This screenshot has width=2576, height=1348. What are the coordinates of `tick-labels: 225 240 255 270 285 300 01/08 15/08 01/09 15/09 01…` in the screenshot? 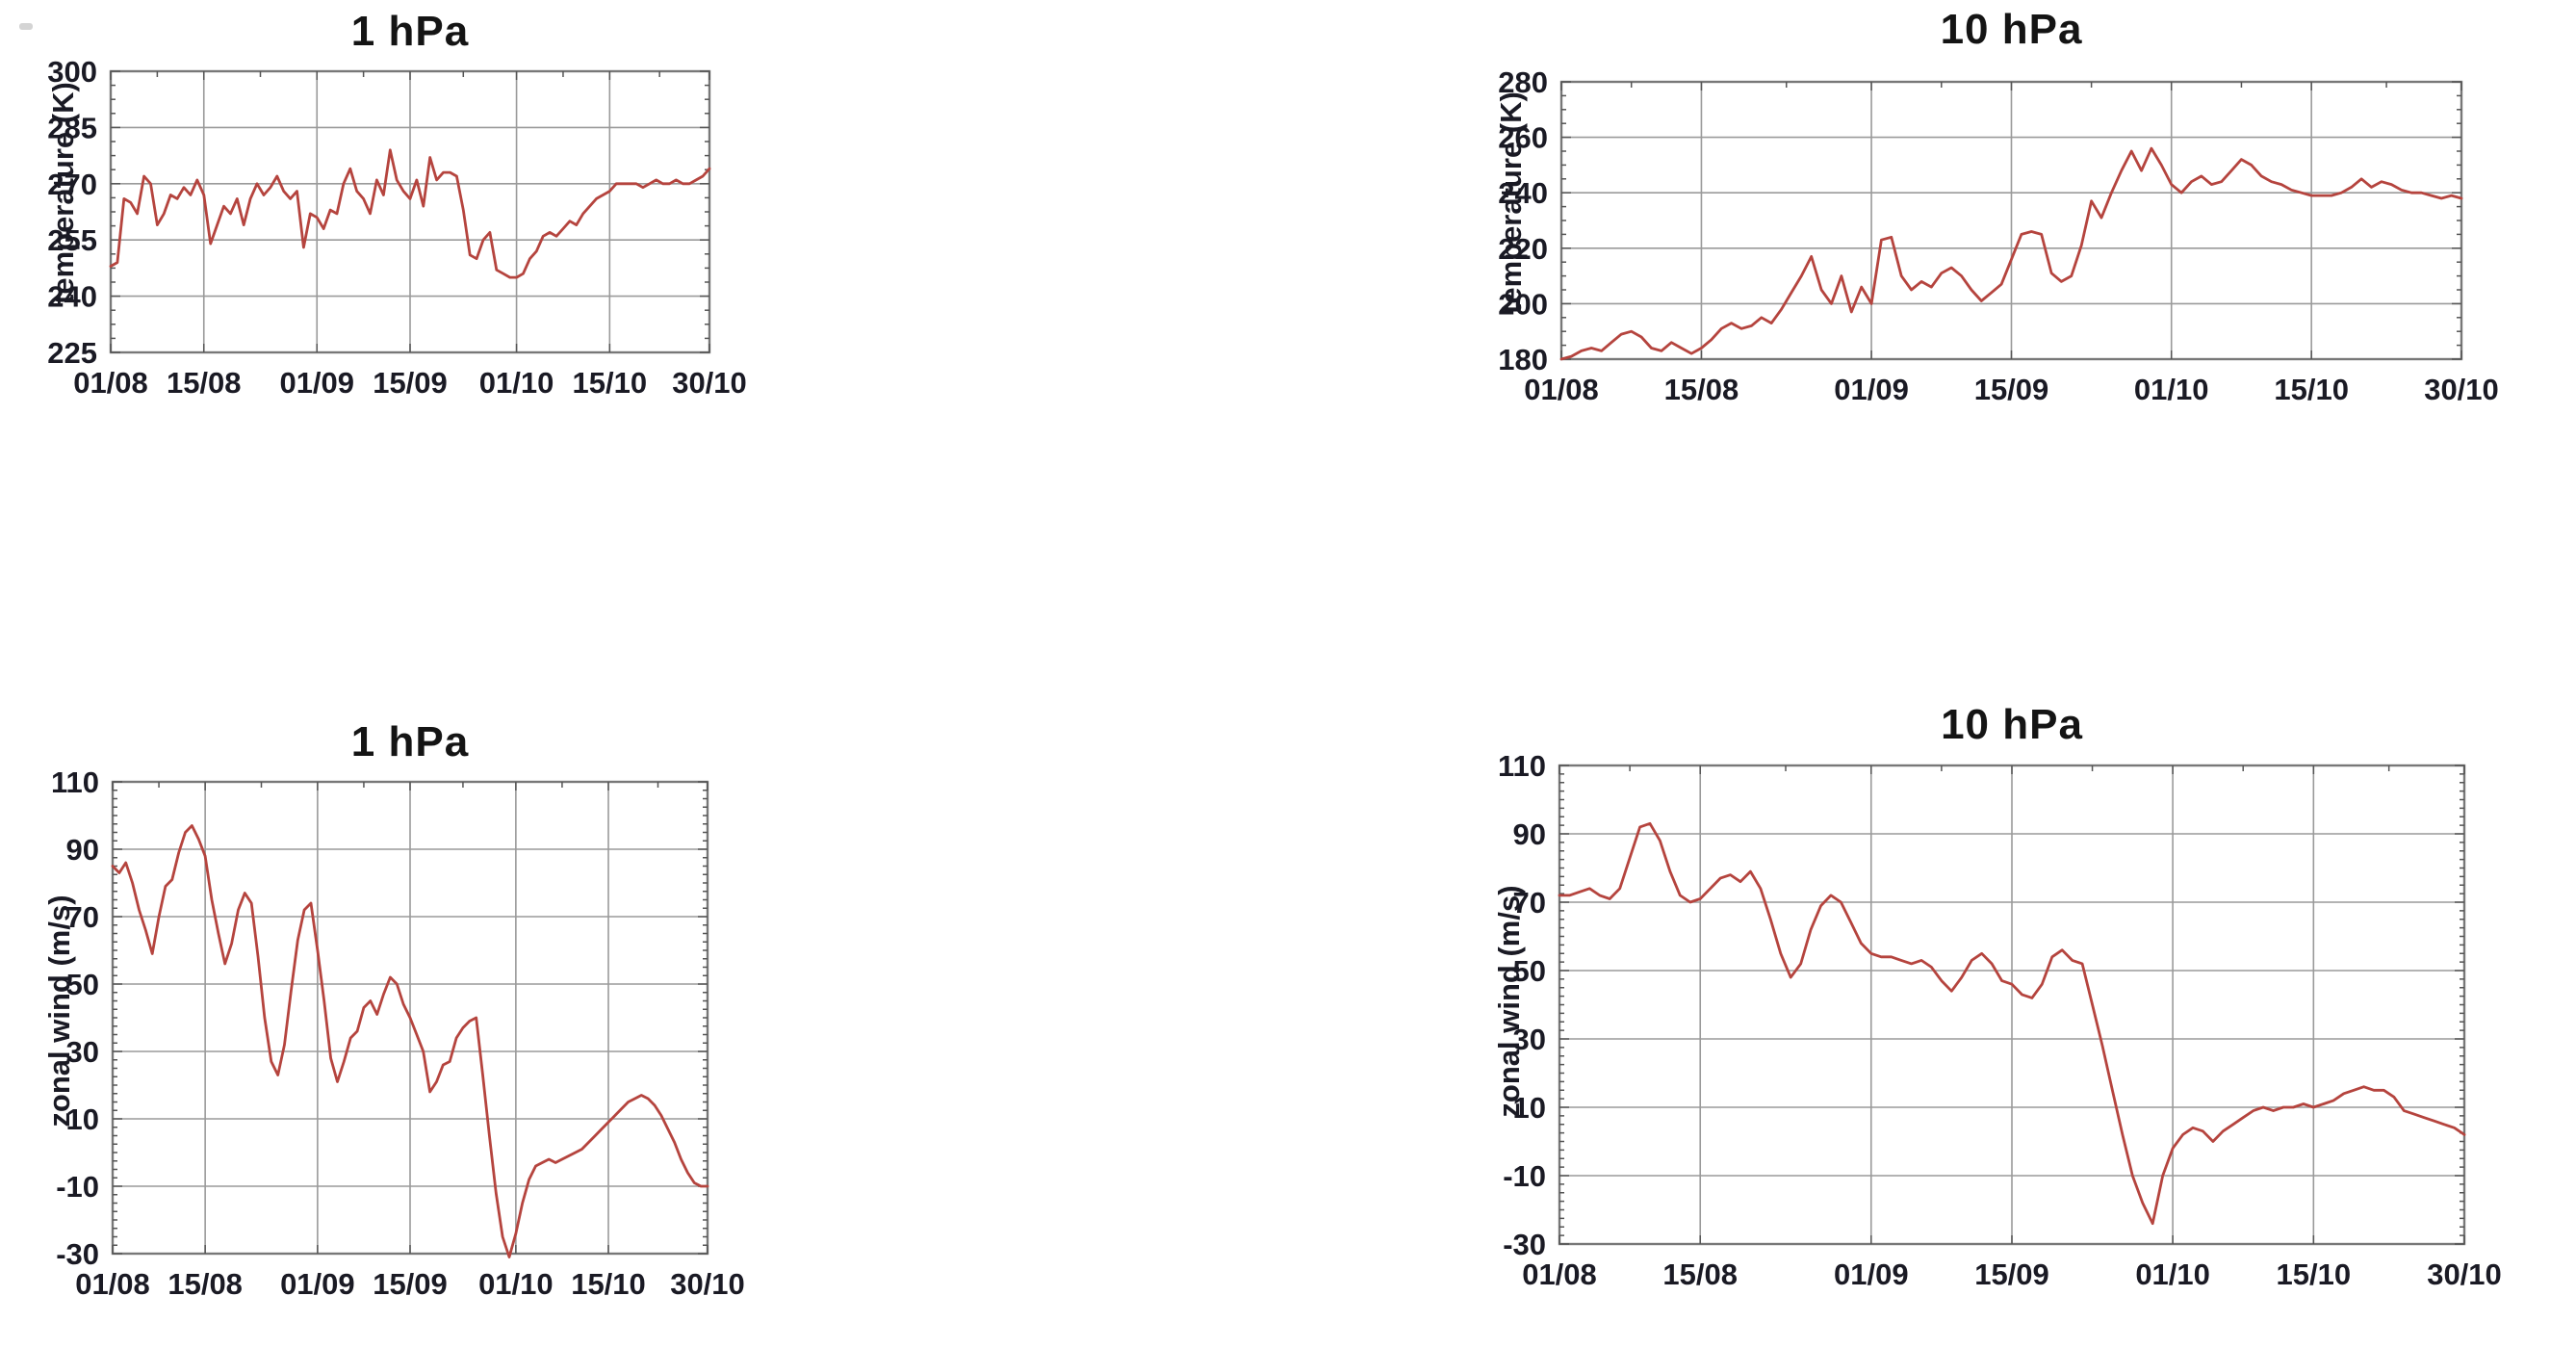 It's located at (397, 228).